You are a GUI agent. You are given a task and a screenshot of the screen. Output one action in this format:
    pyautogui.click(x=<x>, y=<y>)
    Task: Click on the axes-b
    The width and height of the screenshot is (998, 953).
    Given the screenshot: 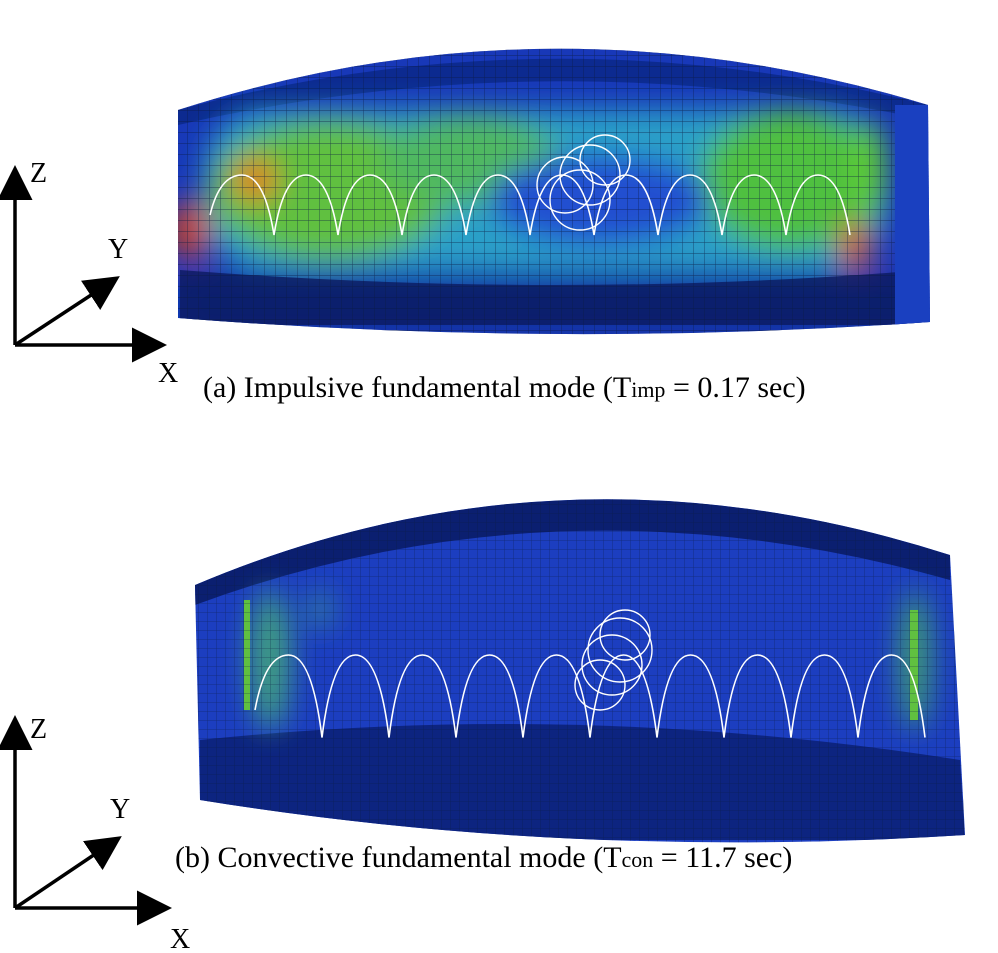 What is the action you would take?
    pyautogui.click(x=86, y=820)
    